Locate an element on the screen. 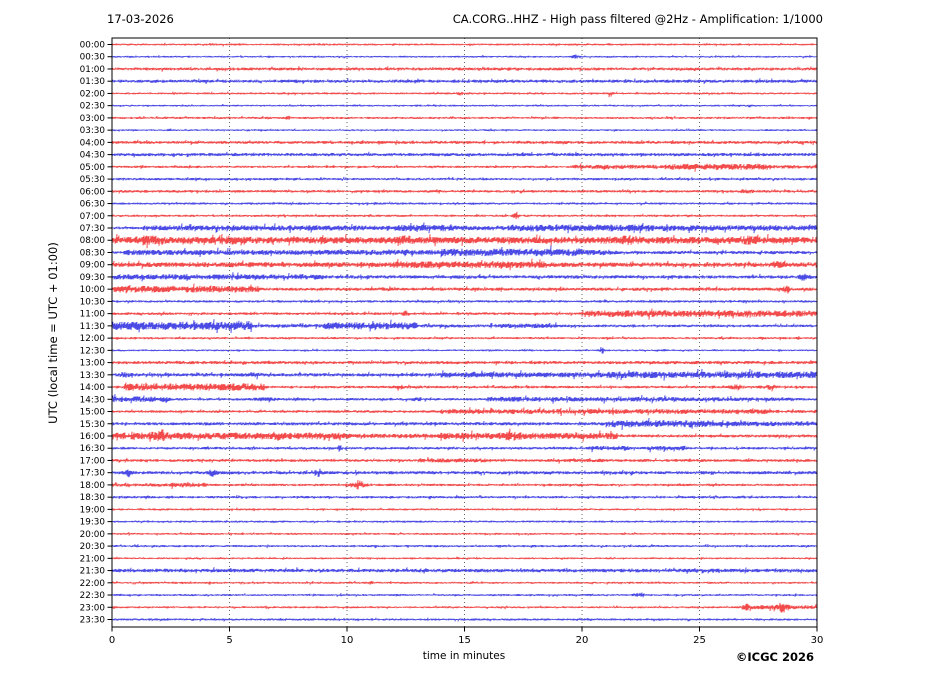  trace-row-1930 is located at coordinates (464, 522).